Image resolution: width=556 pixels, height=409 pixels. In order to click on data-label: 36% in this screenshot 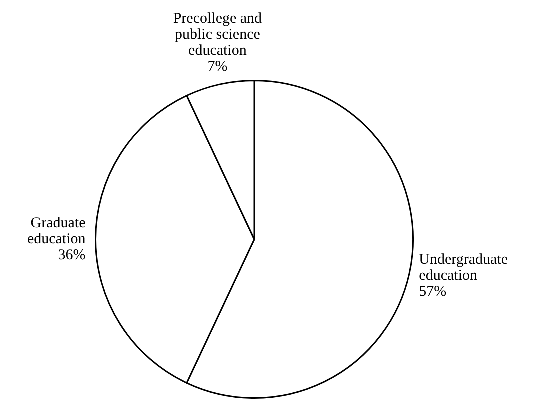, I will do `click(72, 255)`.